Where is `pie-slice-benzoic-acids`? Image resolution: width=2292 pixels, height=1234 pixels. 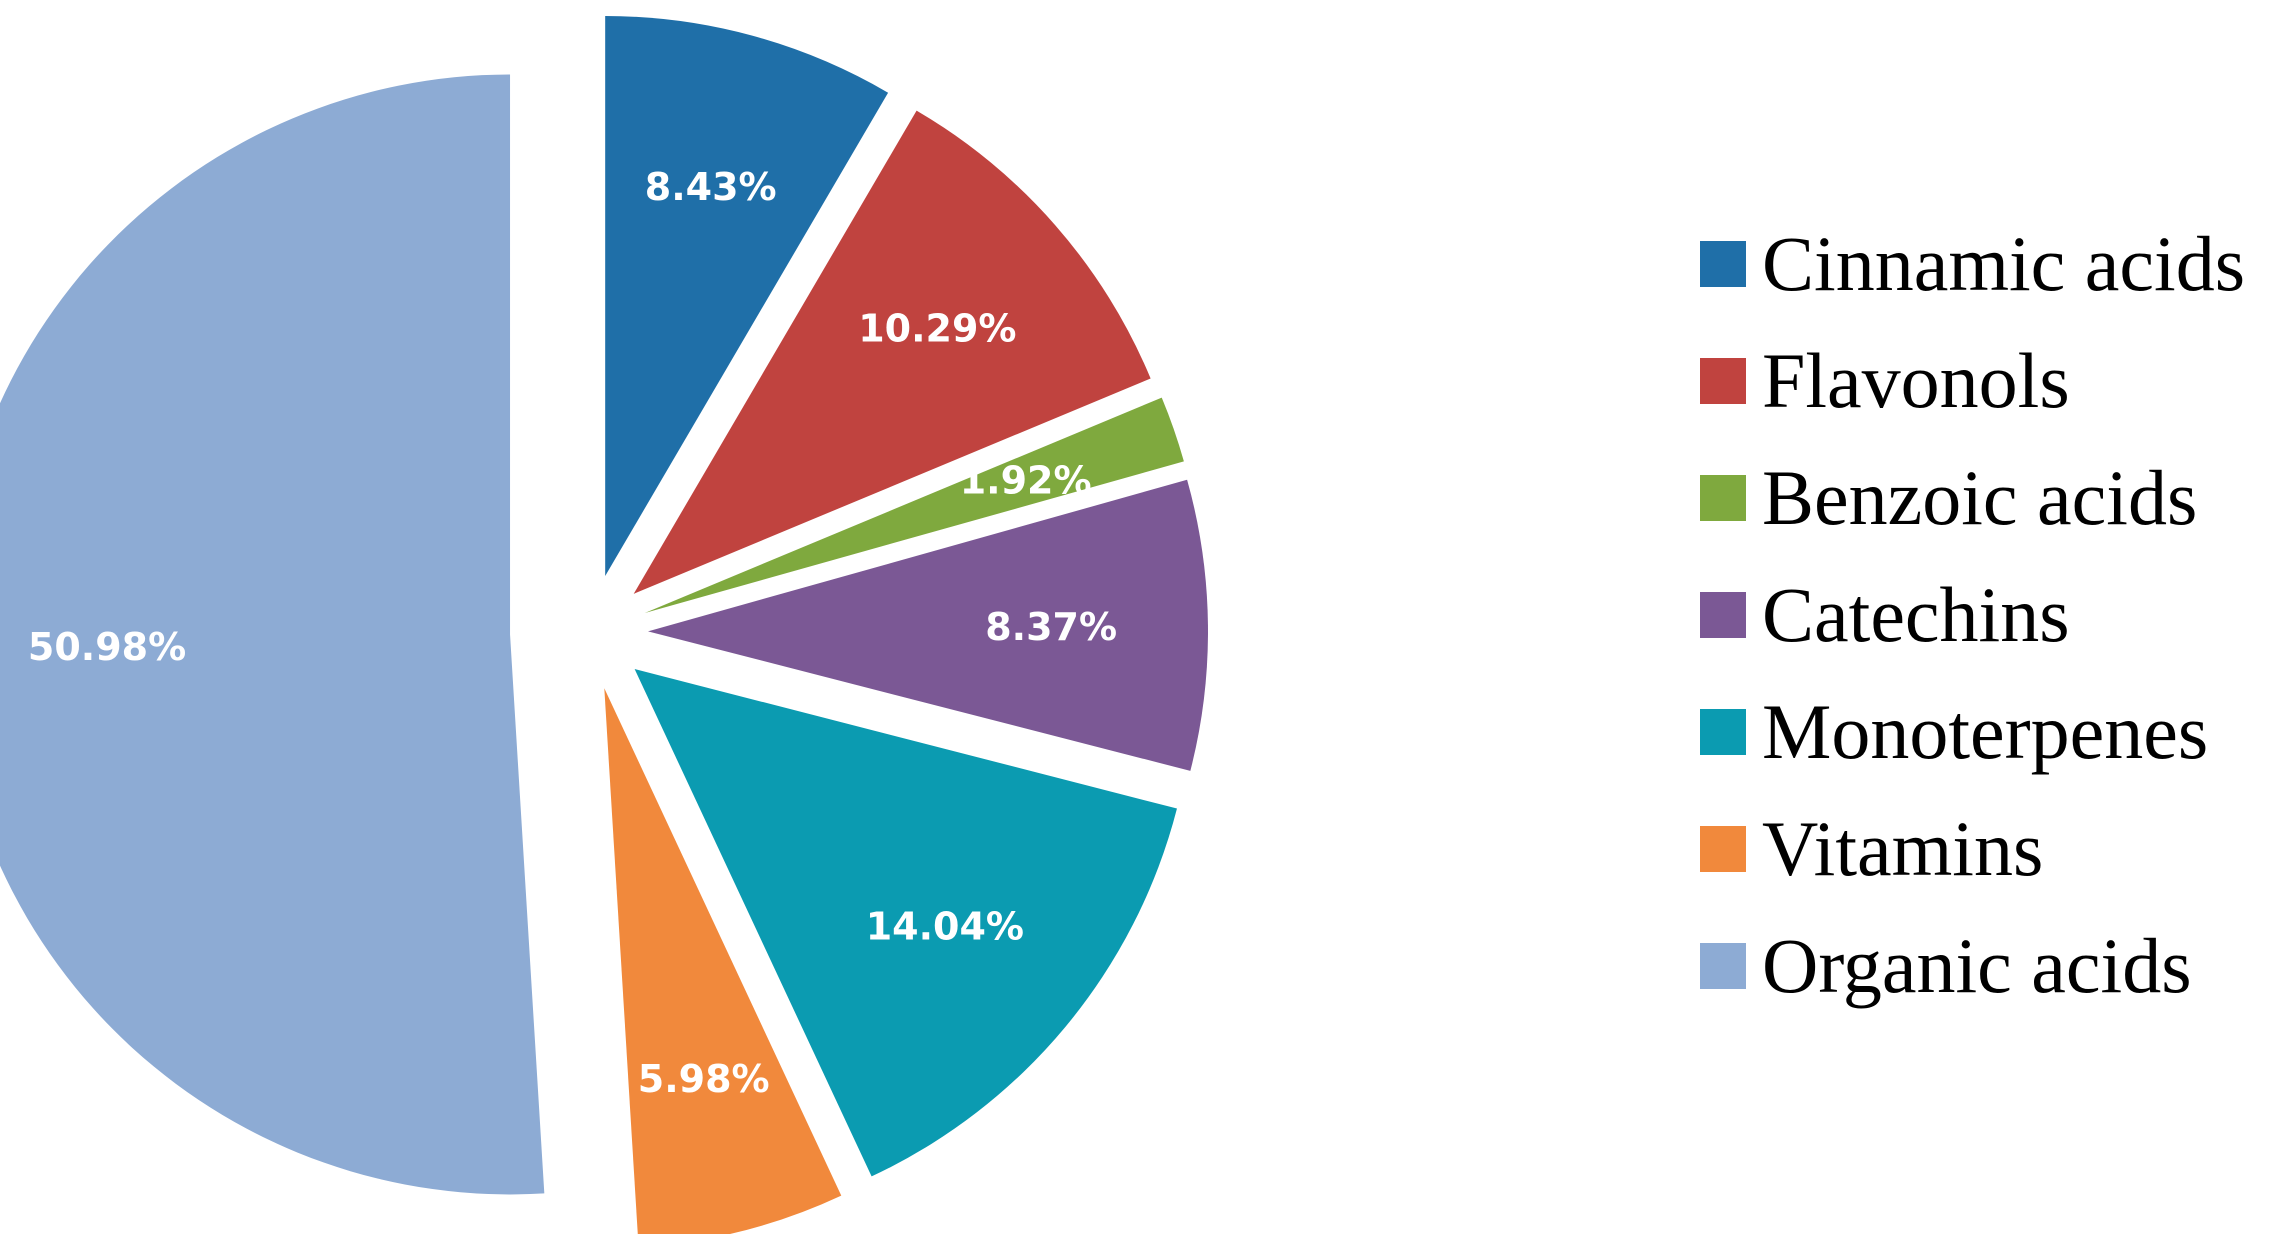
pie-slice-benzoic-acids is located at coordinates (914, 505).